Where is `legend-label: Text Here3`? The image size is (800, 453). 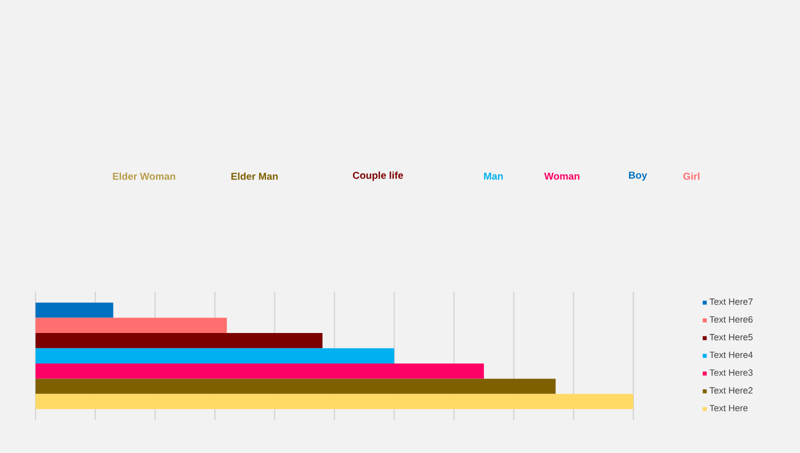 legend-label: Text Here3 is located at coordinates (731, 372).